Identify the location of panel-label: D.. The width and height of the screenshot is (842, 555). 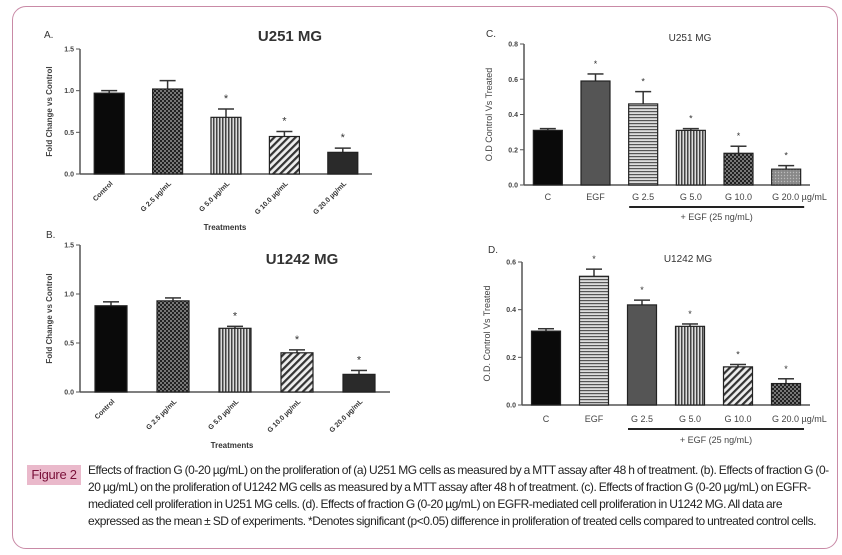
(493, 250).